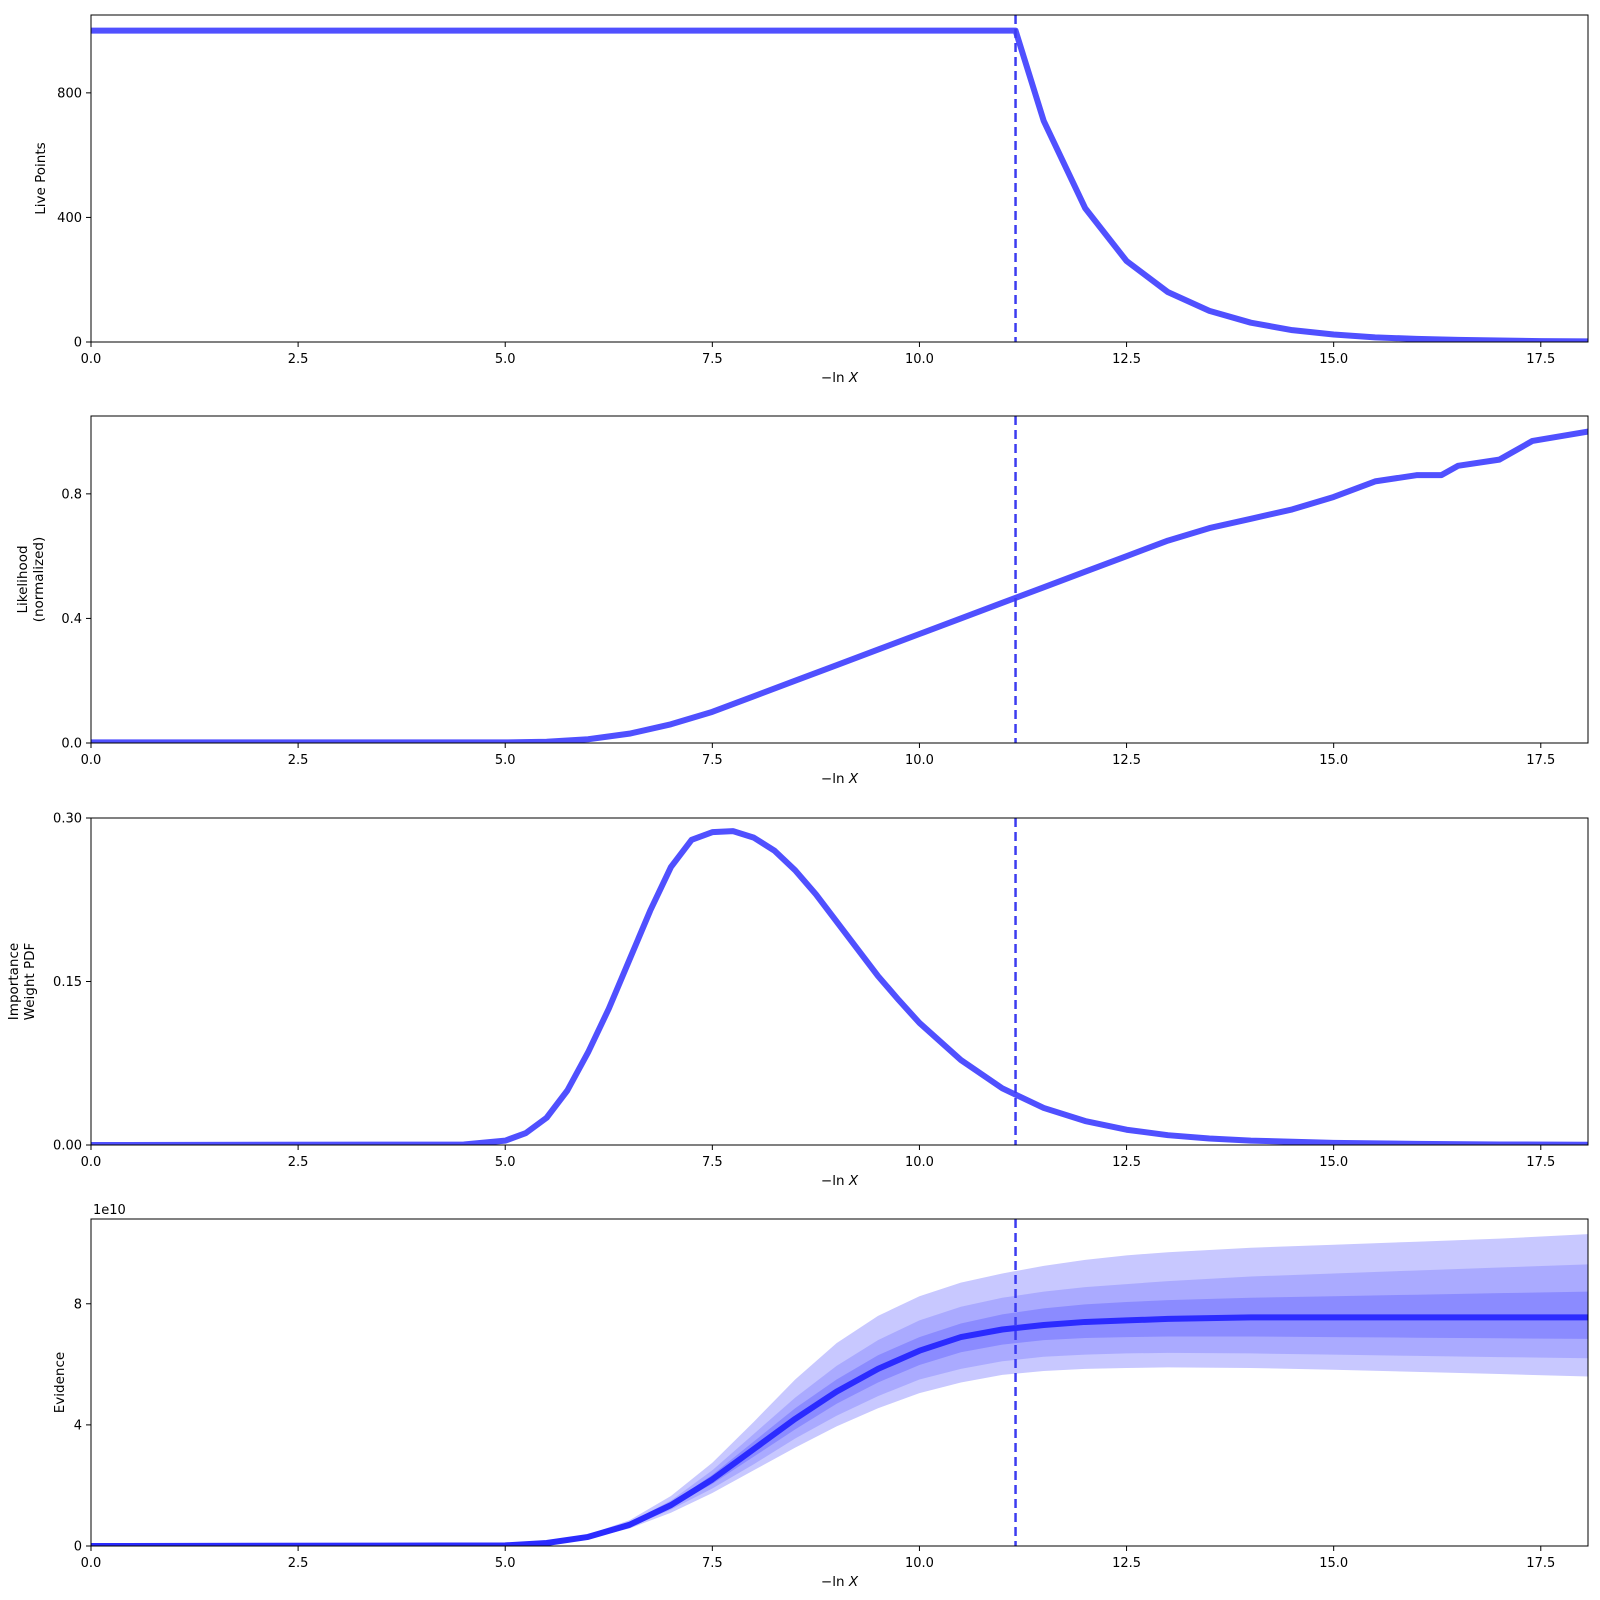 This screenshot has width=1600, height=1600. I want to click on evidence-line, so click(839, 1430).